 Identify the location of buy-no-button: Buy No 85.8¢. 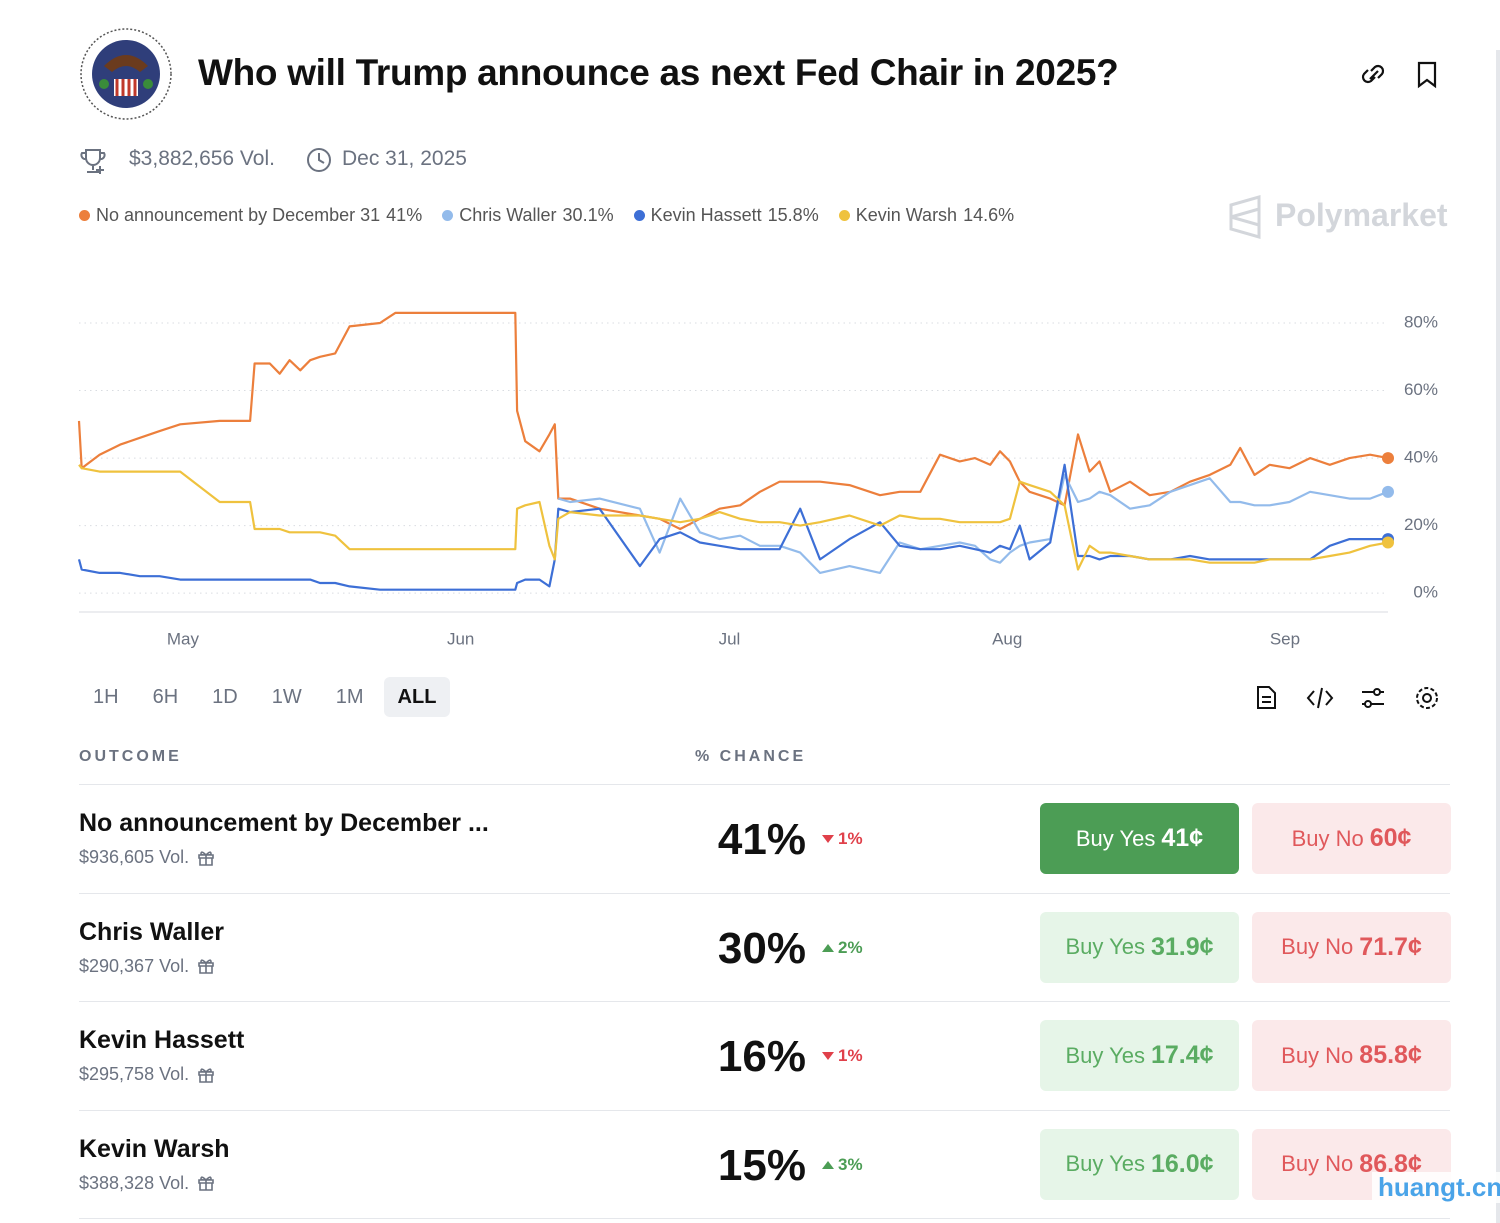
(1351, 1056).